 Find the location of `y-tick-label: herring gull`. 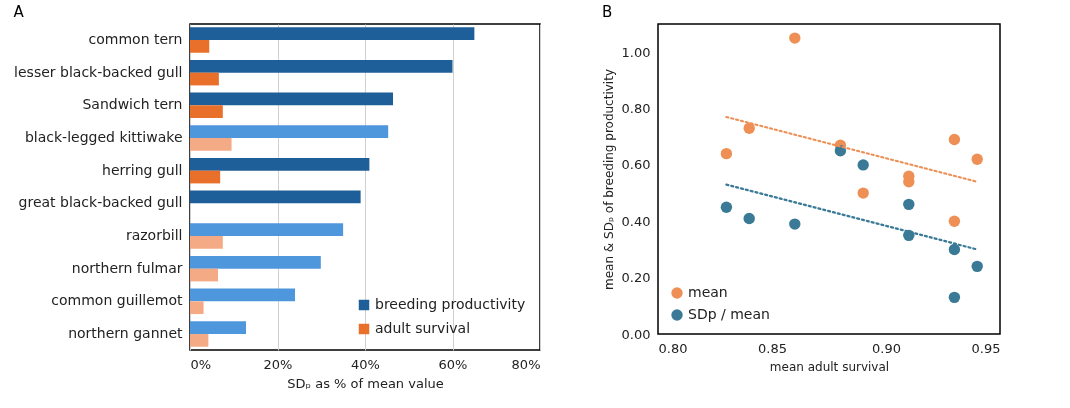

y-tick-label: herring gull is located at coordinates (142, 169).